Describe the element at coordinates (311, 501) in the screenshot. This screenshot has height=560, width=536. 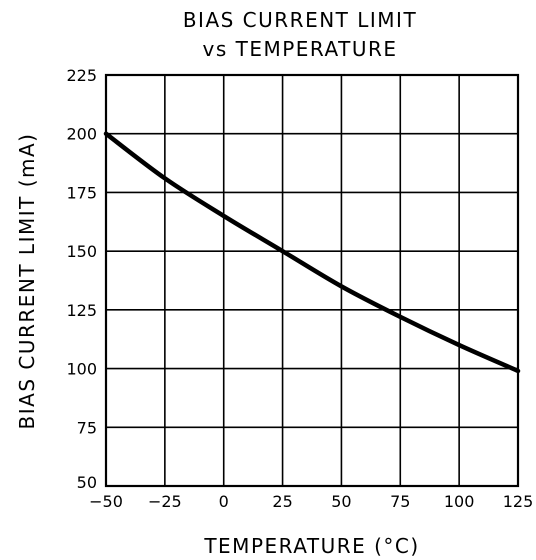
I see `x-tick-labels: −50 −25 0 25 50 75 100 125` at that location.